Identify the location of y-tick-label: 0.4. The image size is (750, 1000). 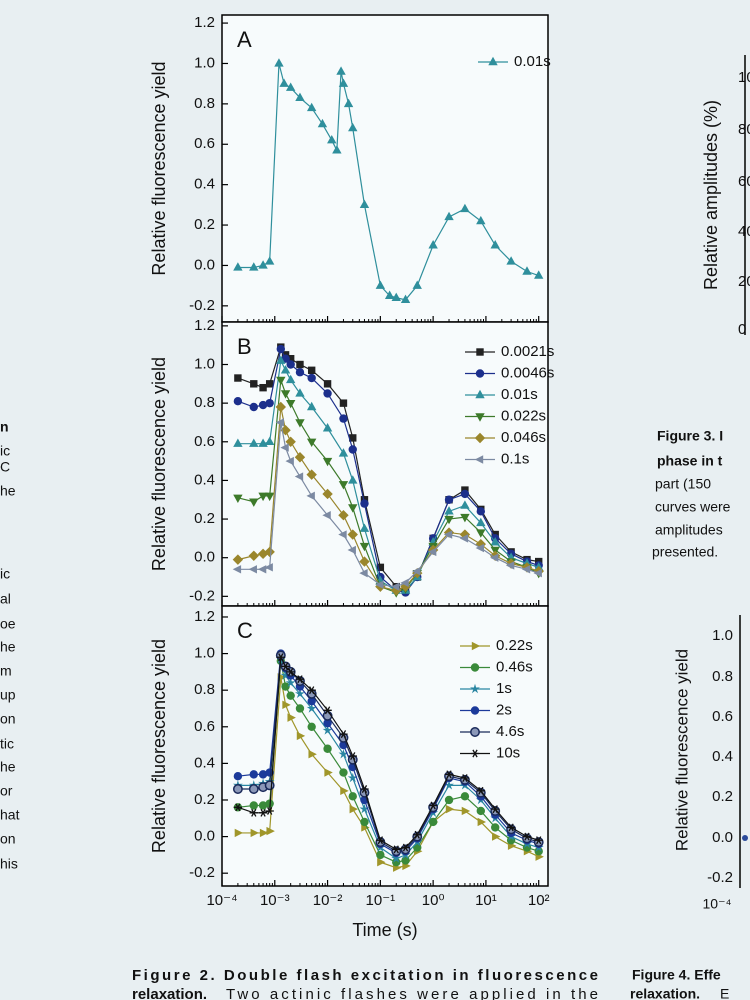
(204, 762).